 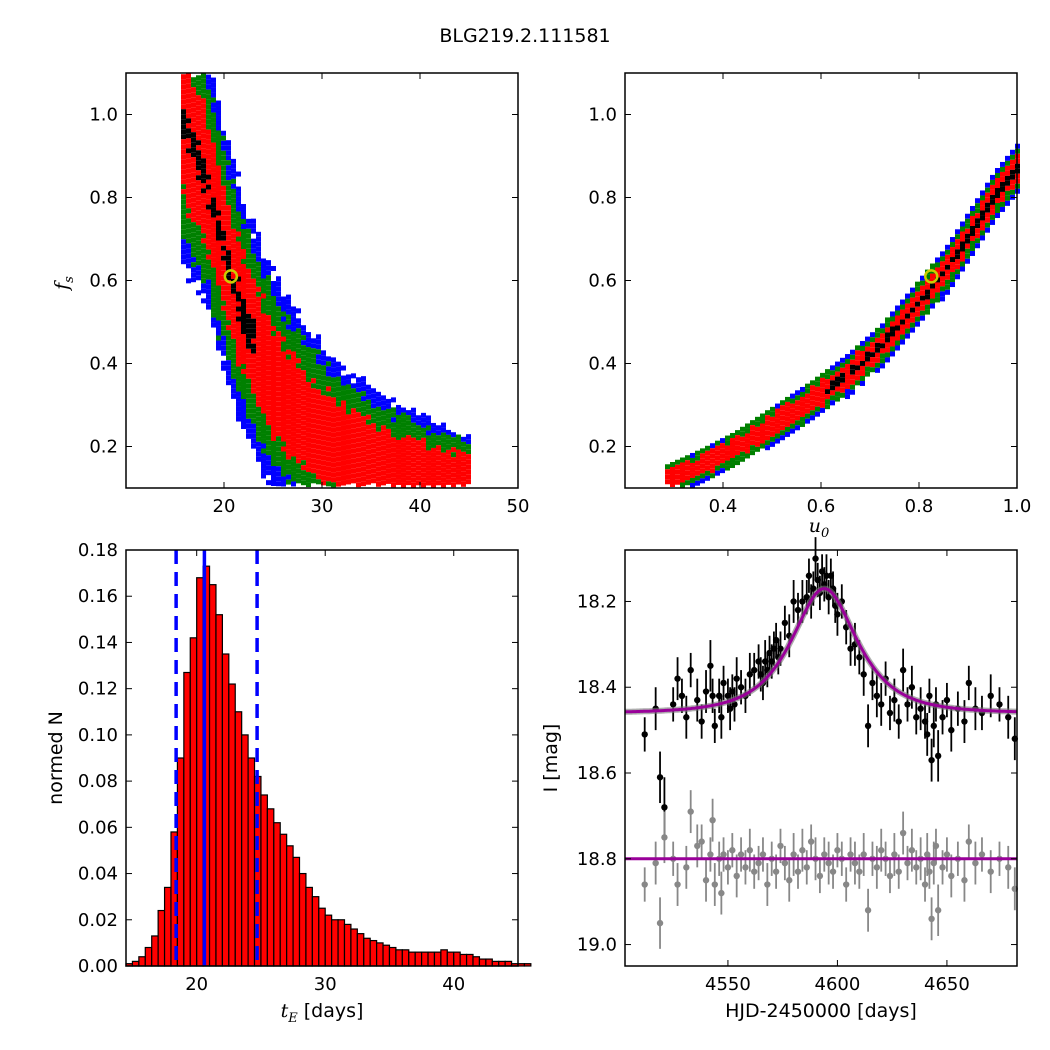 What do you see at coordinates (322, 758) in the screenshot?
I see `axes-frame` at bounding box center [322, 758].